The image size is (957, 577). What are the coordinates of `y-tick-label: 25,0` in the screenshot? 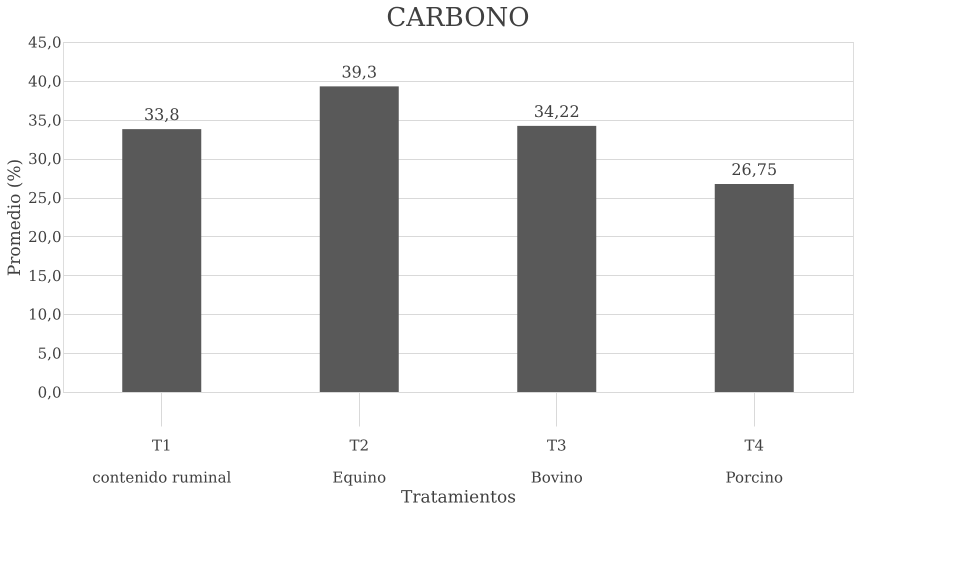 It's located at (45, 198).